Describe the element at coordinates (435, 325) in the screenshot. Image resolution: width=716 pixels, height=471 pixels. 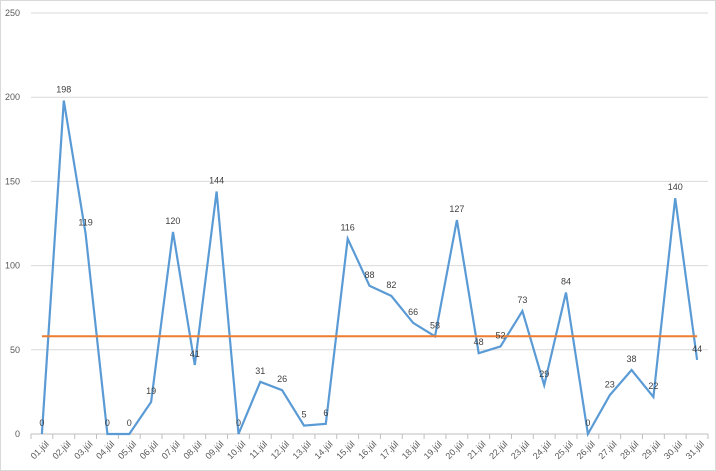
I see `data-label: 58` at that location.